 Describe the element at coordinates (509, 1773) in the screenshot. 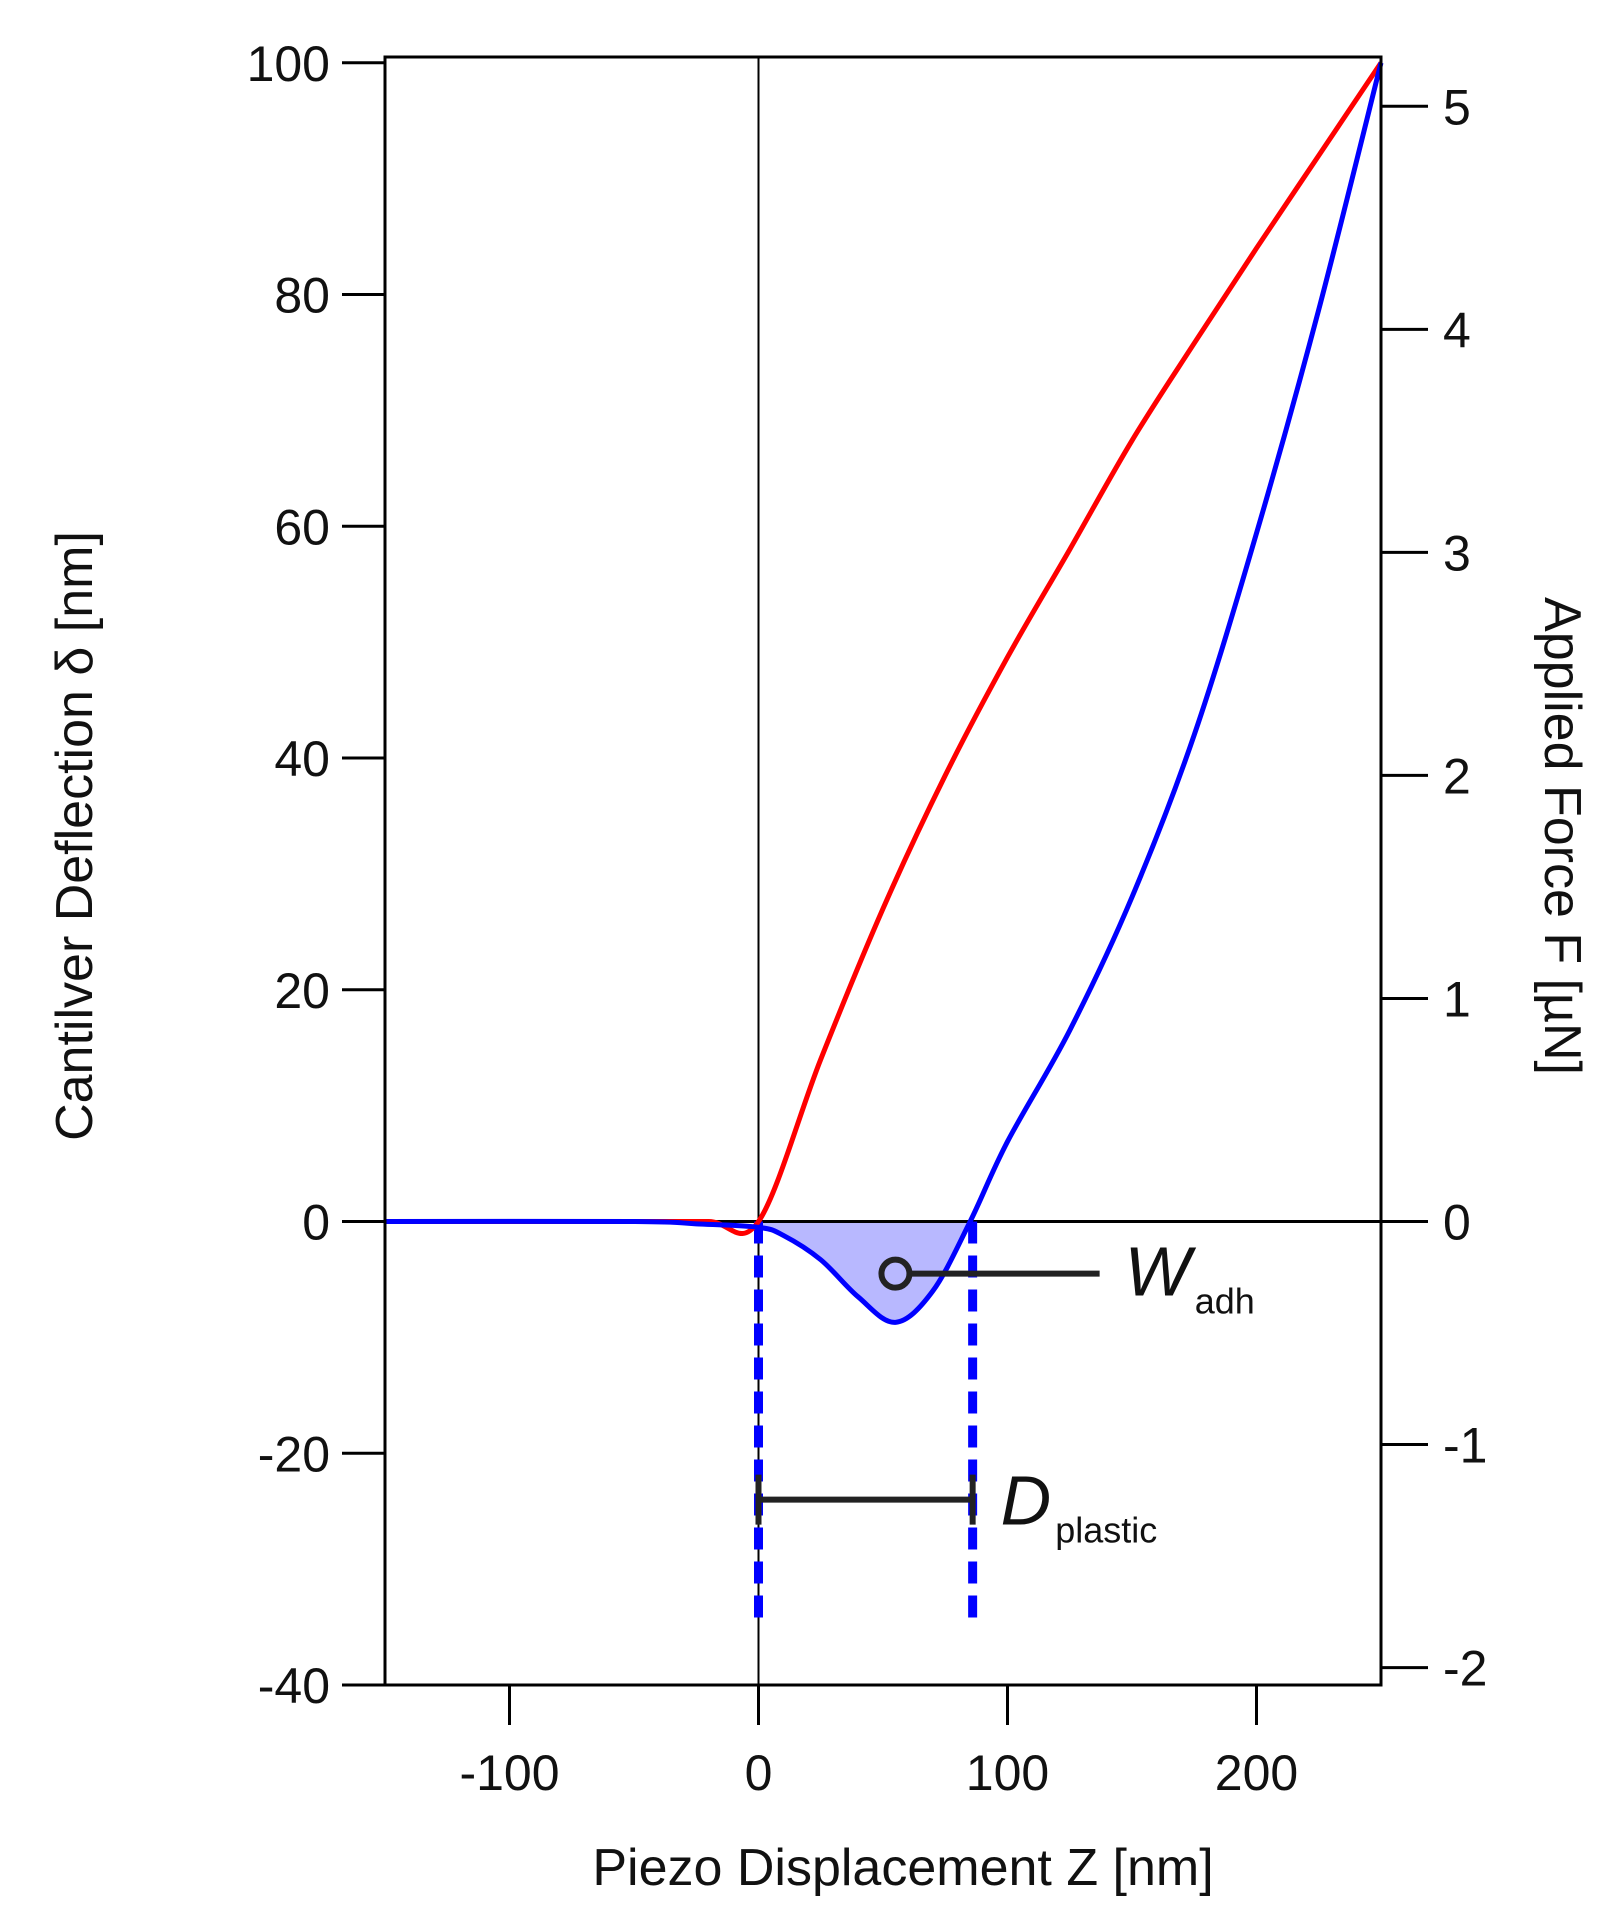

I see `x-tick-label: -100` at that location.